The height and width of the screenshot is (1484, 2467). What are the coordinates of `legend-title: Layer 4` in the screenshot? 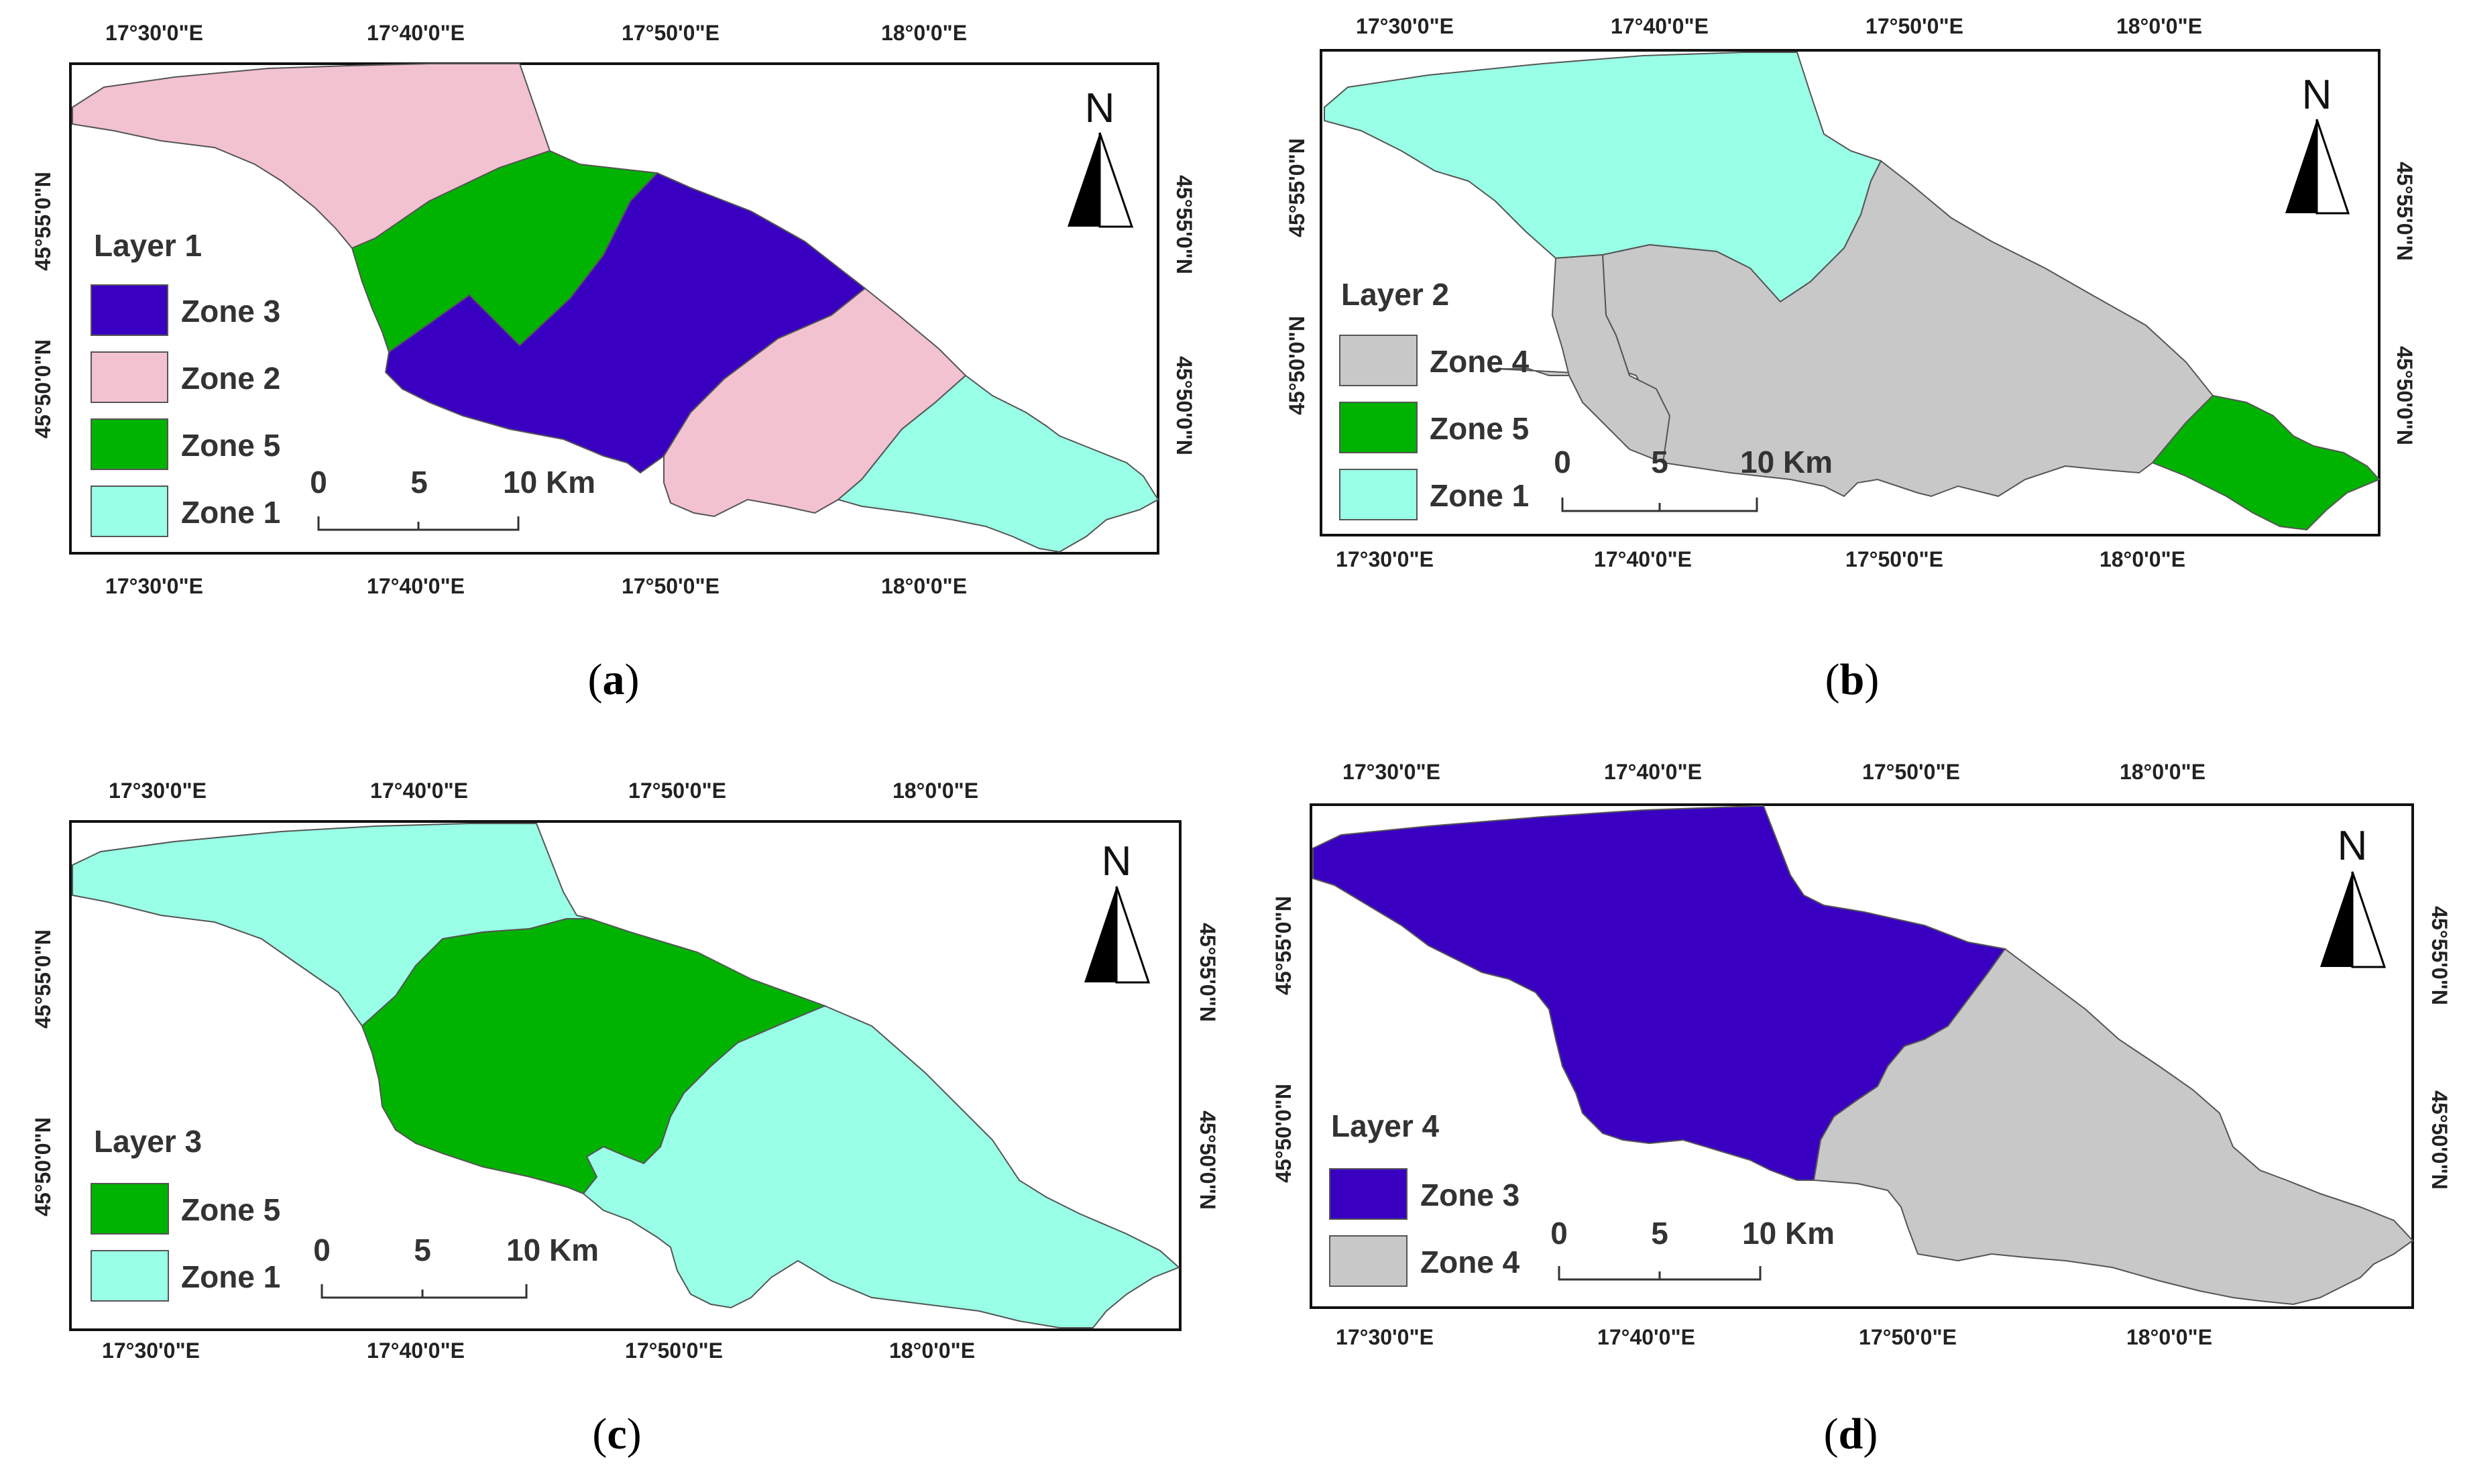 It's located at (1385, 1125).